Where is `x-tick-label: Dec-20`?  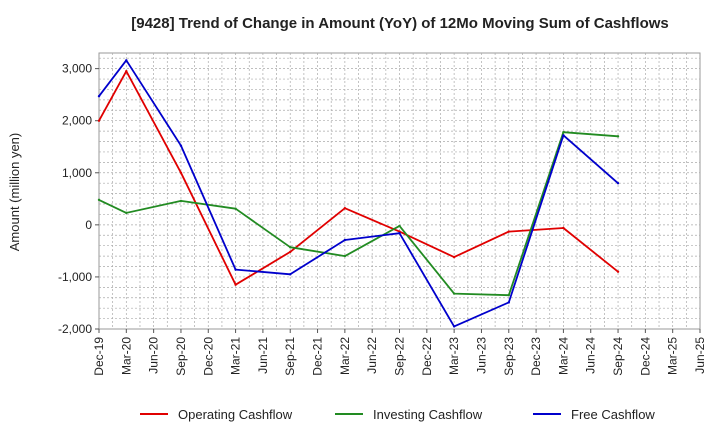
x-tick-label: Dec-20 is located at coordinates (208, 356).